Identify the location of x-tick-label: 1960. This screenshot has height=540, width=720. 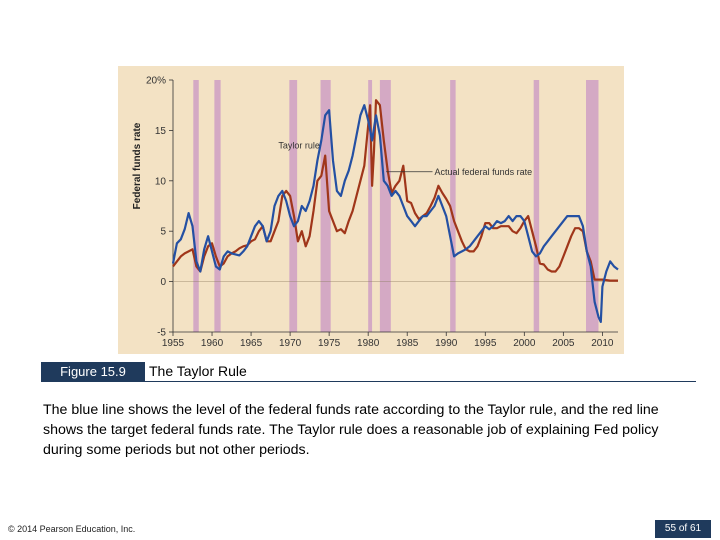
(212, 343).